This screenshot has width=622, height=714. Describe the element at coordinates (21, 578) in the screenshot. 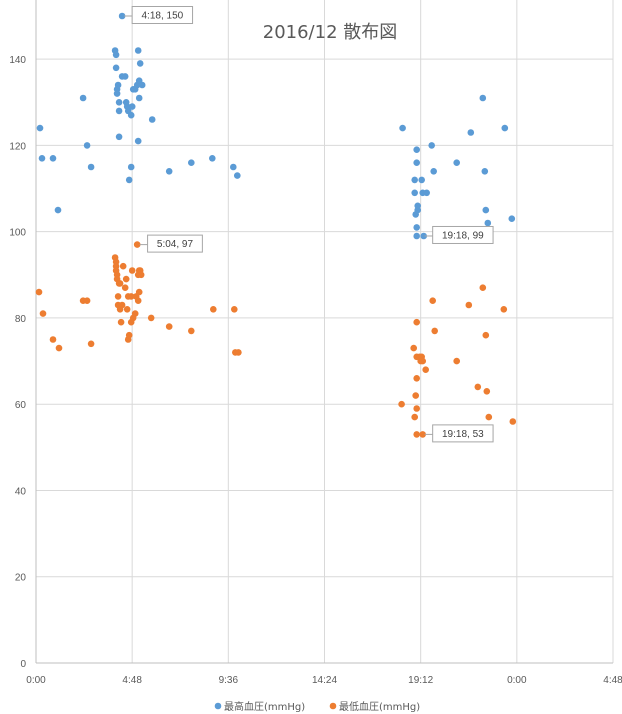

I see `y-tick-label: 20` at that location.